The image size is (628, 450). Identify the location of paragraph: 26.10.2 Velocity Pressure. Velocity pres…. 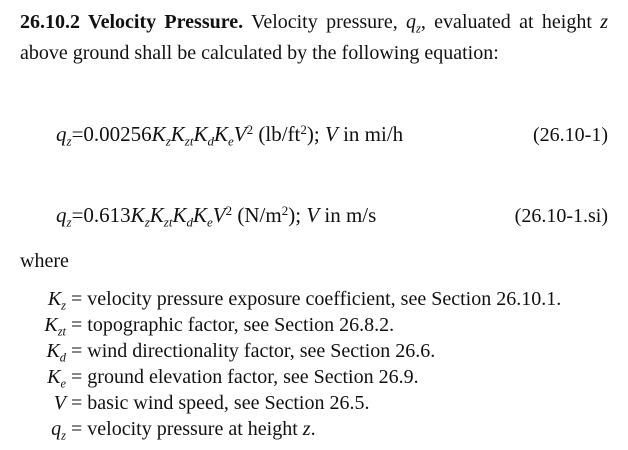
(314, 38).